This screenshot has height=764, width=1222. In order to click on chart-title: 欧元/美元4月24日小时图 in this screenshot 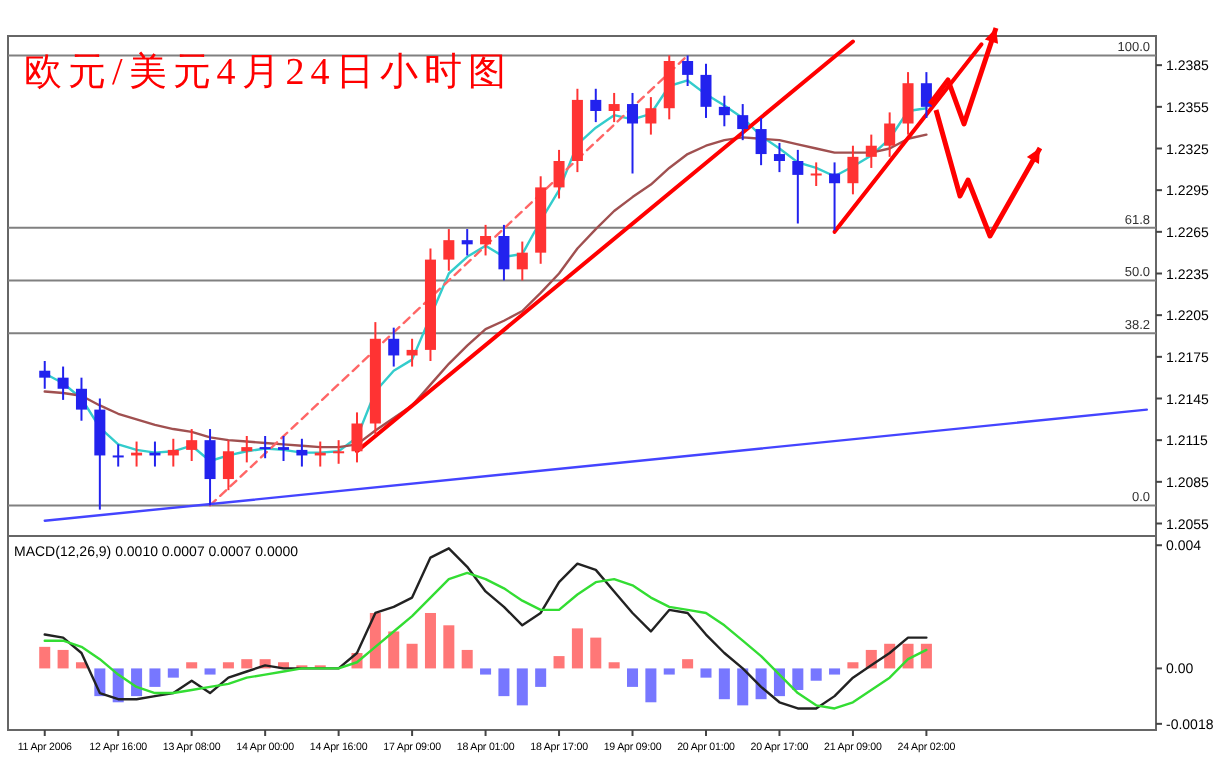, I will do `click(268, 72)`.